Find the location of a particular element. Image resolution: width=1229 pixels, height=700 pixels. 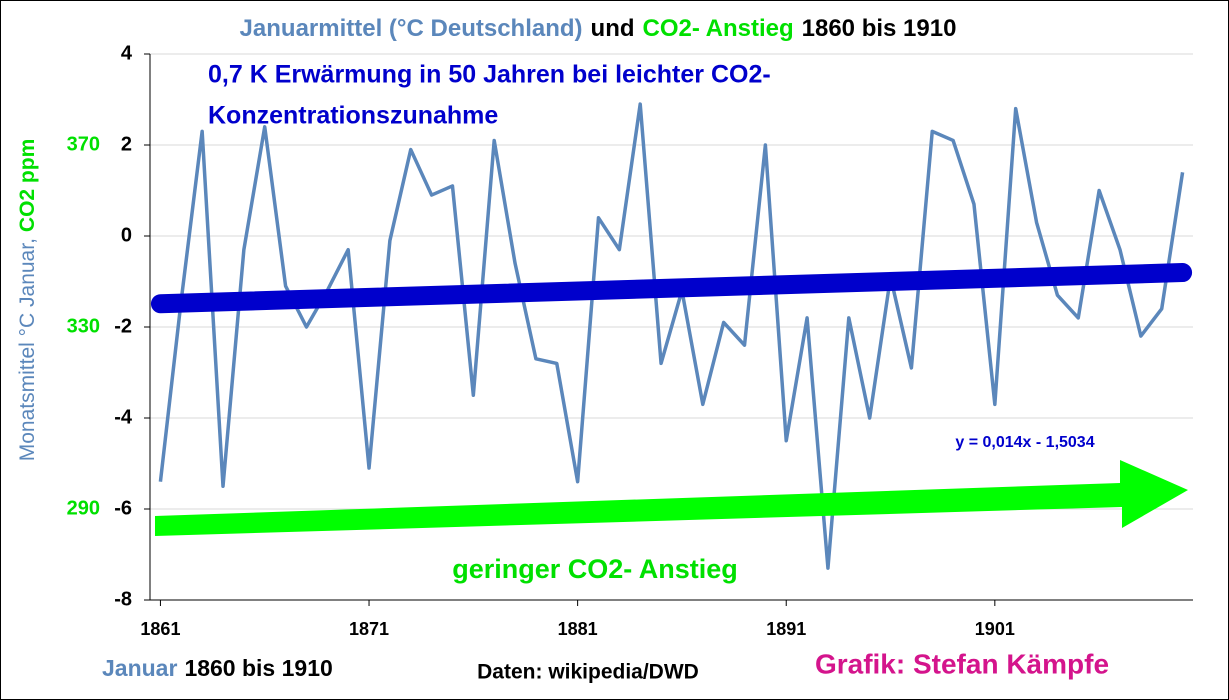

footer-part: Januar is located at coordinates (139, 668).